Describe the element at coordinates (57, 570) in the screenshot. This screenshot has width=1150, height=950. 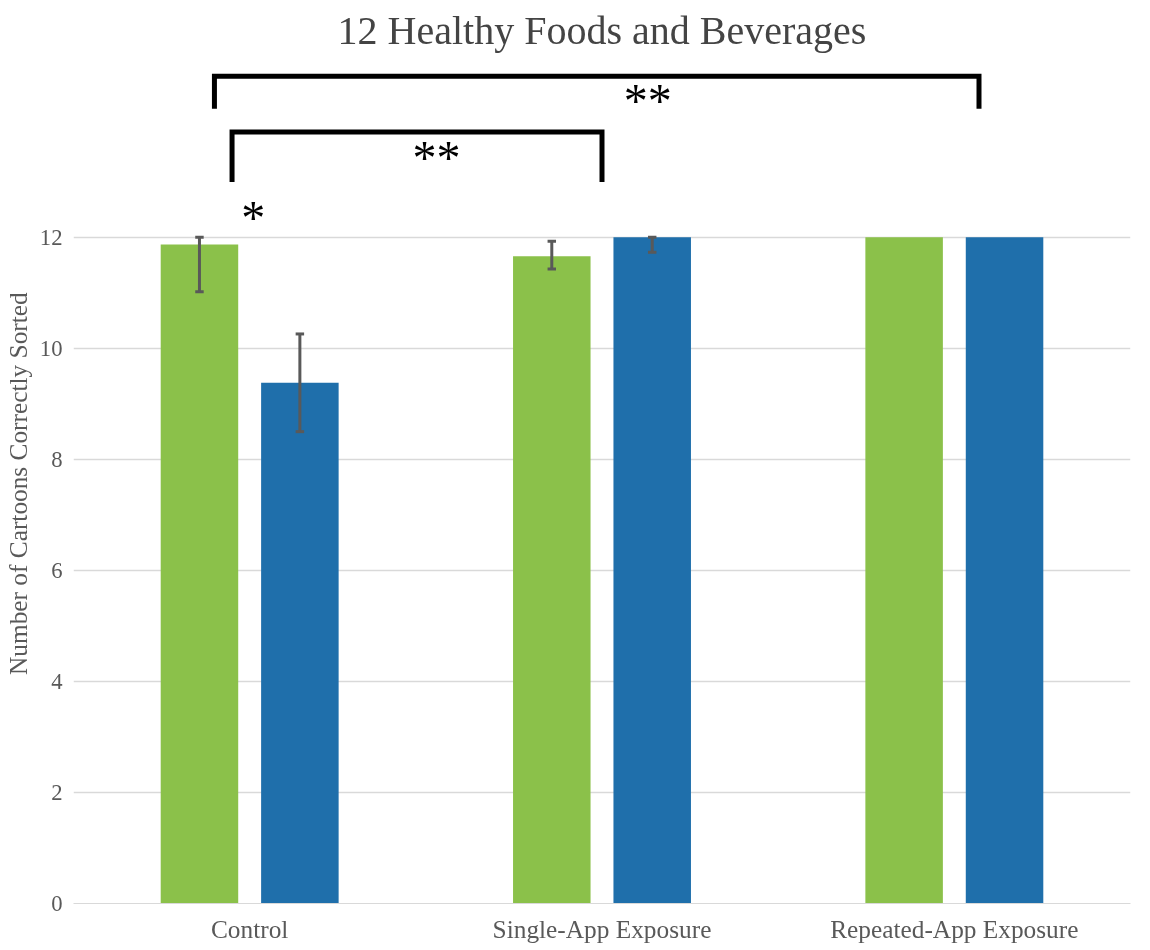
I see `y-tick-label: 6` at that location.